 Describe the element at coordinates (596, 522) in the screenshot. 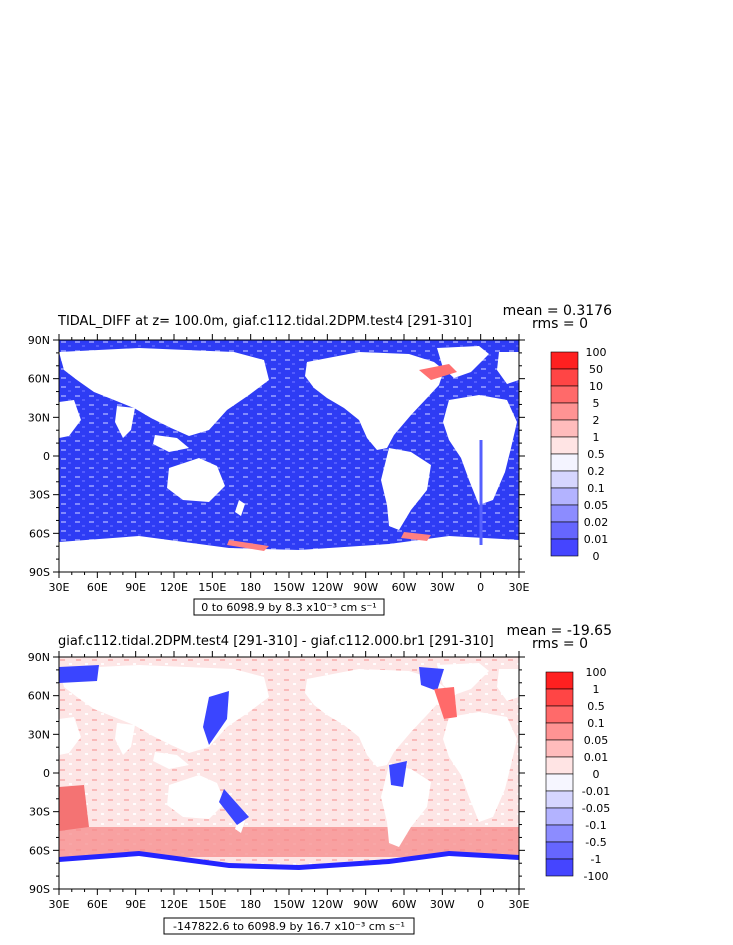

I see `colorbar-label: 0.02` at that location.